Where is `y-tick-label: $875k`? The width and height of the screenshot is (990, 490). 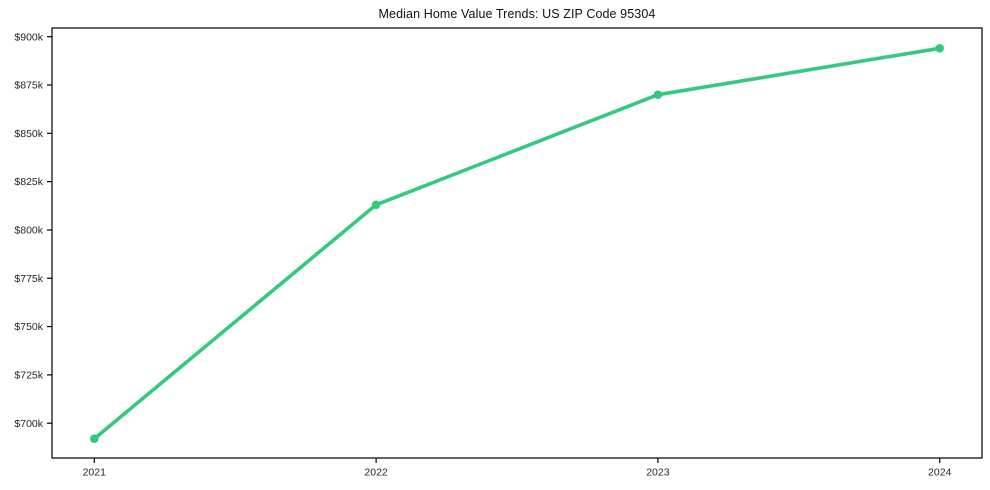 y-tick-label: $875k is located at coordinates (28, 86).